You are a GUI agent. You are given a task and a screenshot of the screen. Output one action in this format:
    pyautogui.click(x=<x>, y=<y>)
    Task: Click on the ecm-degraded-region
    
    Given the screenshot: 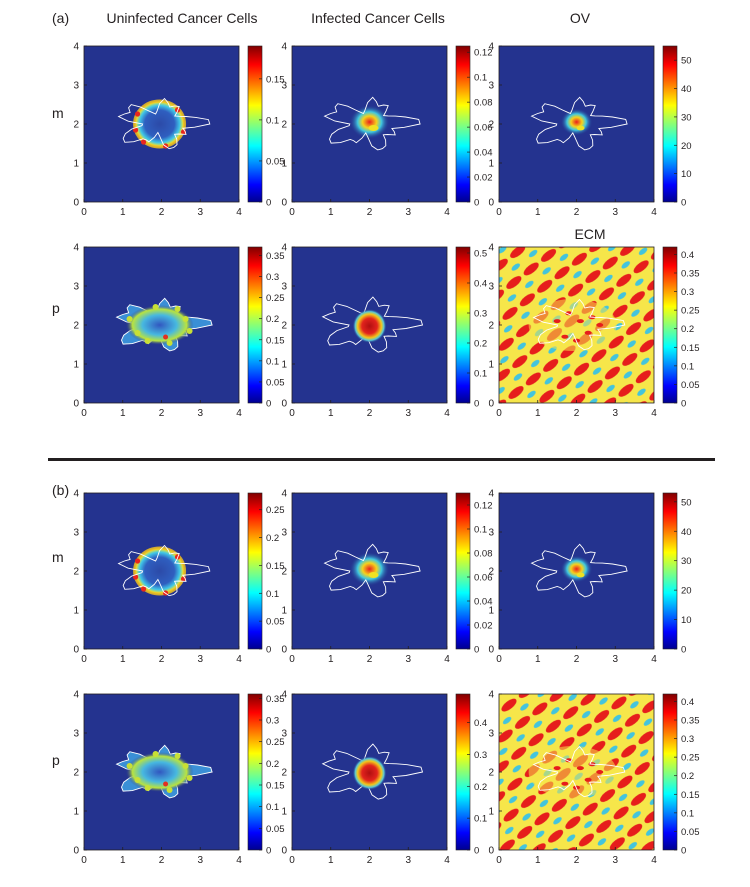 What is the action you would take?
    pyautogui.click(x=572, y=325)
    